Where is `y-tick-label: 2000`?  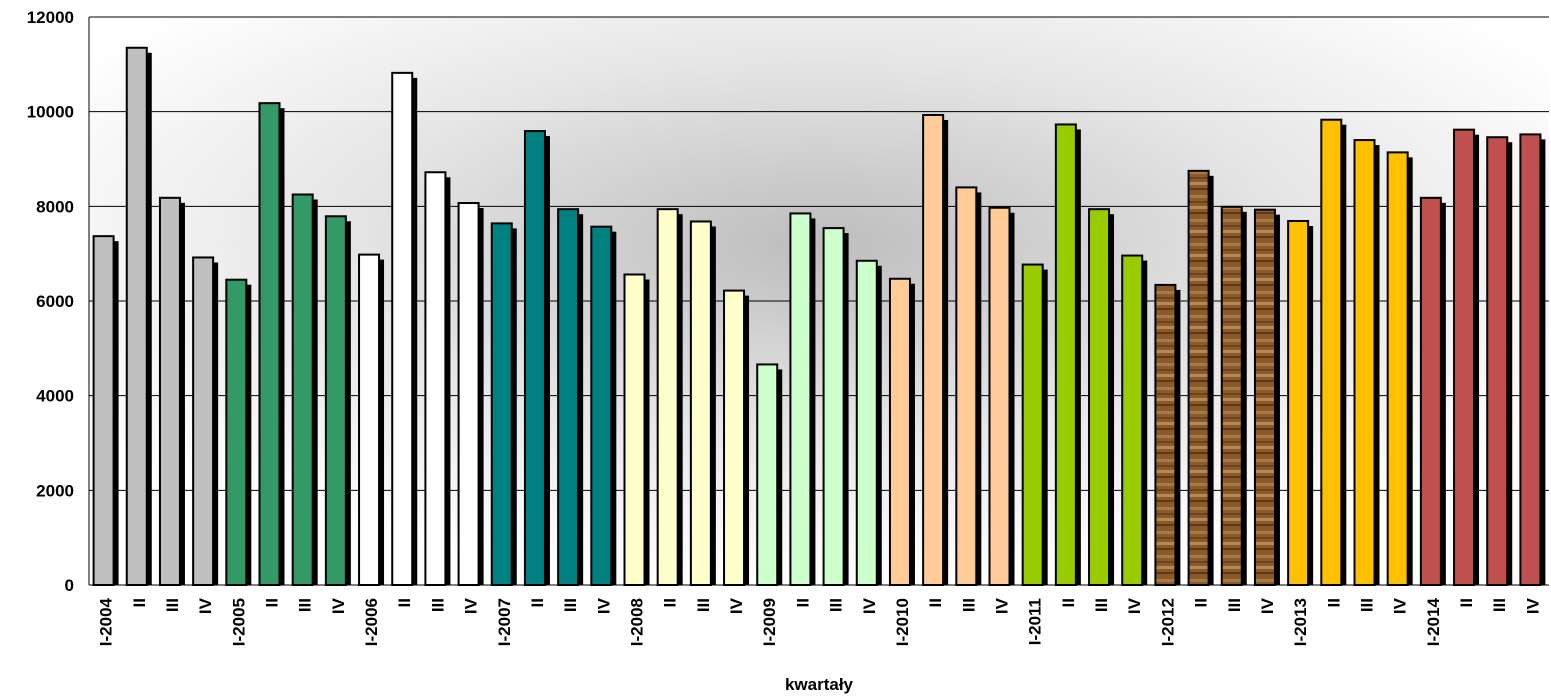
y-tick-label: 2000 is located at coordinates (55, 490).